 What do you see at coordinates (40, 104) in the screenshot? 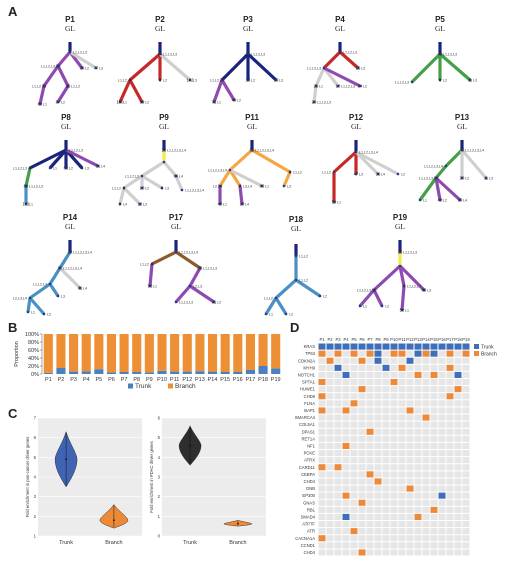
I see `node-count: 88` at bounding box center [40, 104].